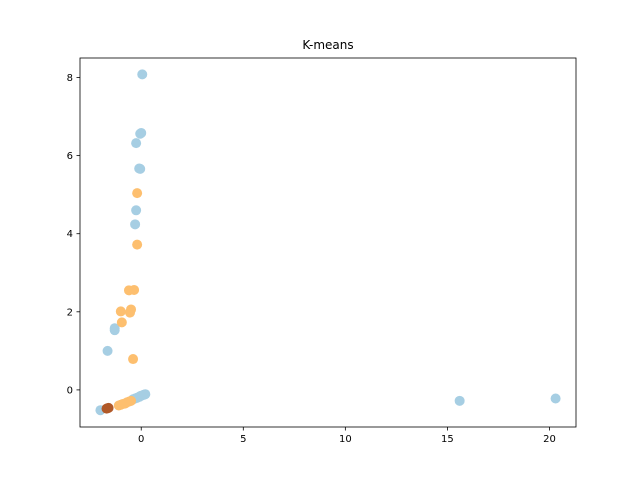 This screenshot has height=480, width=640. Describe the element at coordinates (447, 439) in the screenshot. I see `x-tick-label-3: 15` at that location.